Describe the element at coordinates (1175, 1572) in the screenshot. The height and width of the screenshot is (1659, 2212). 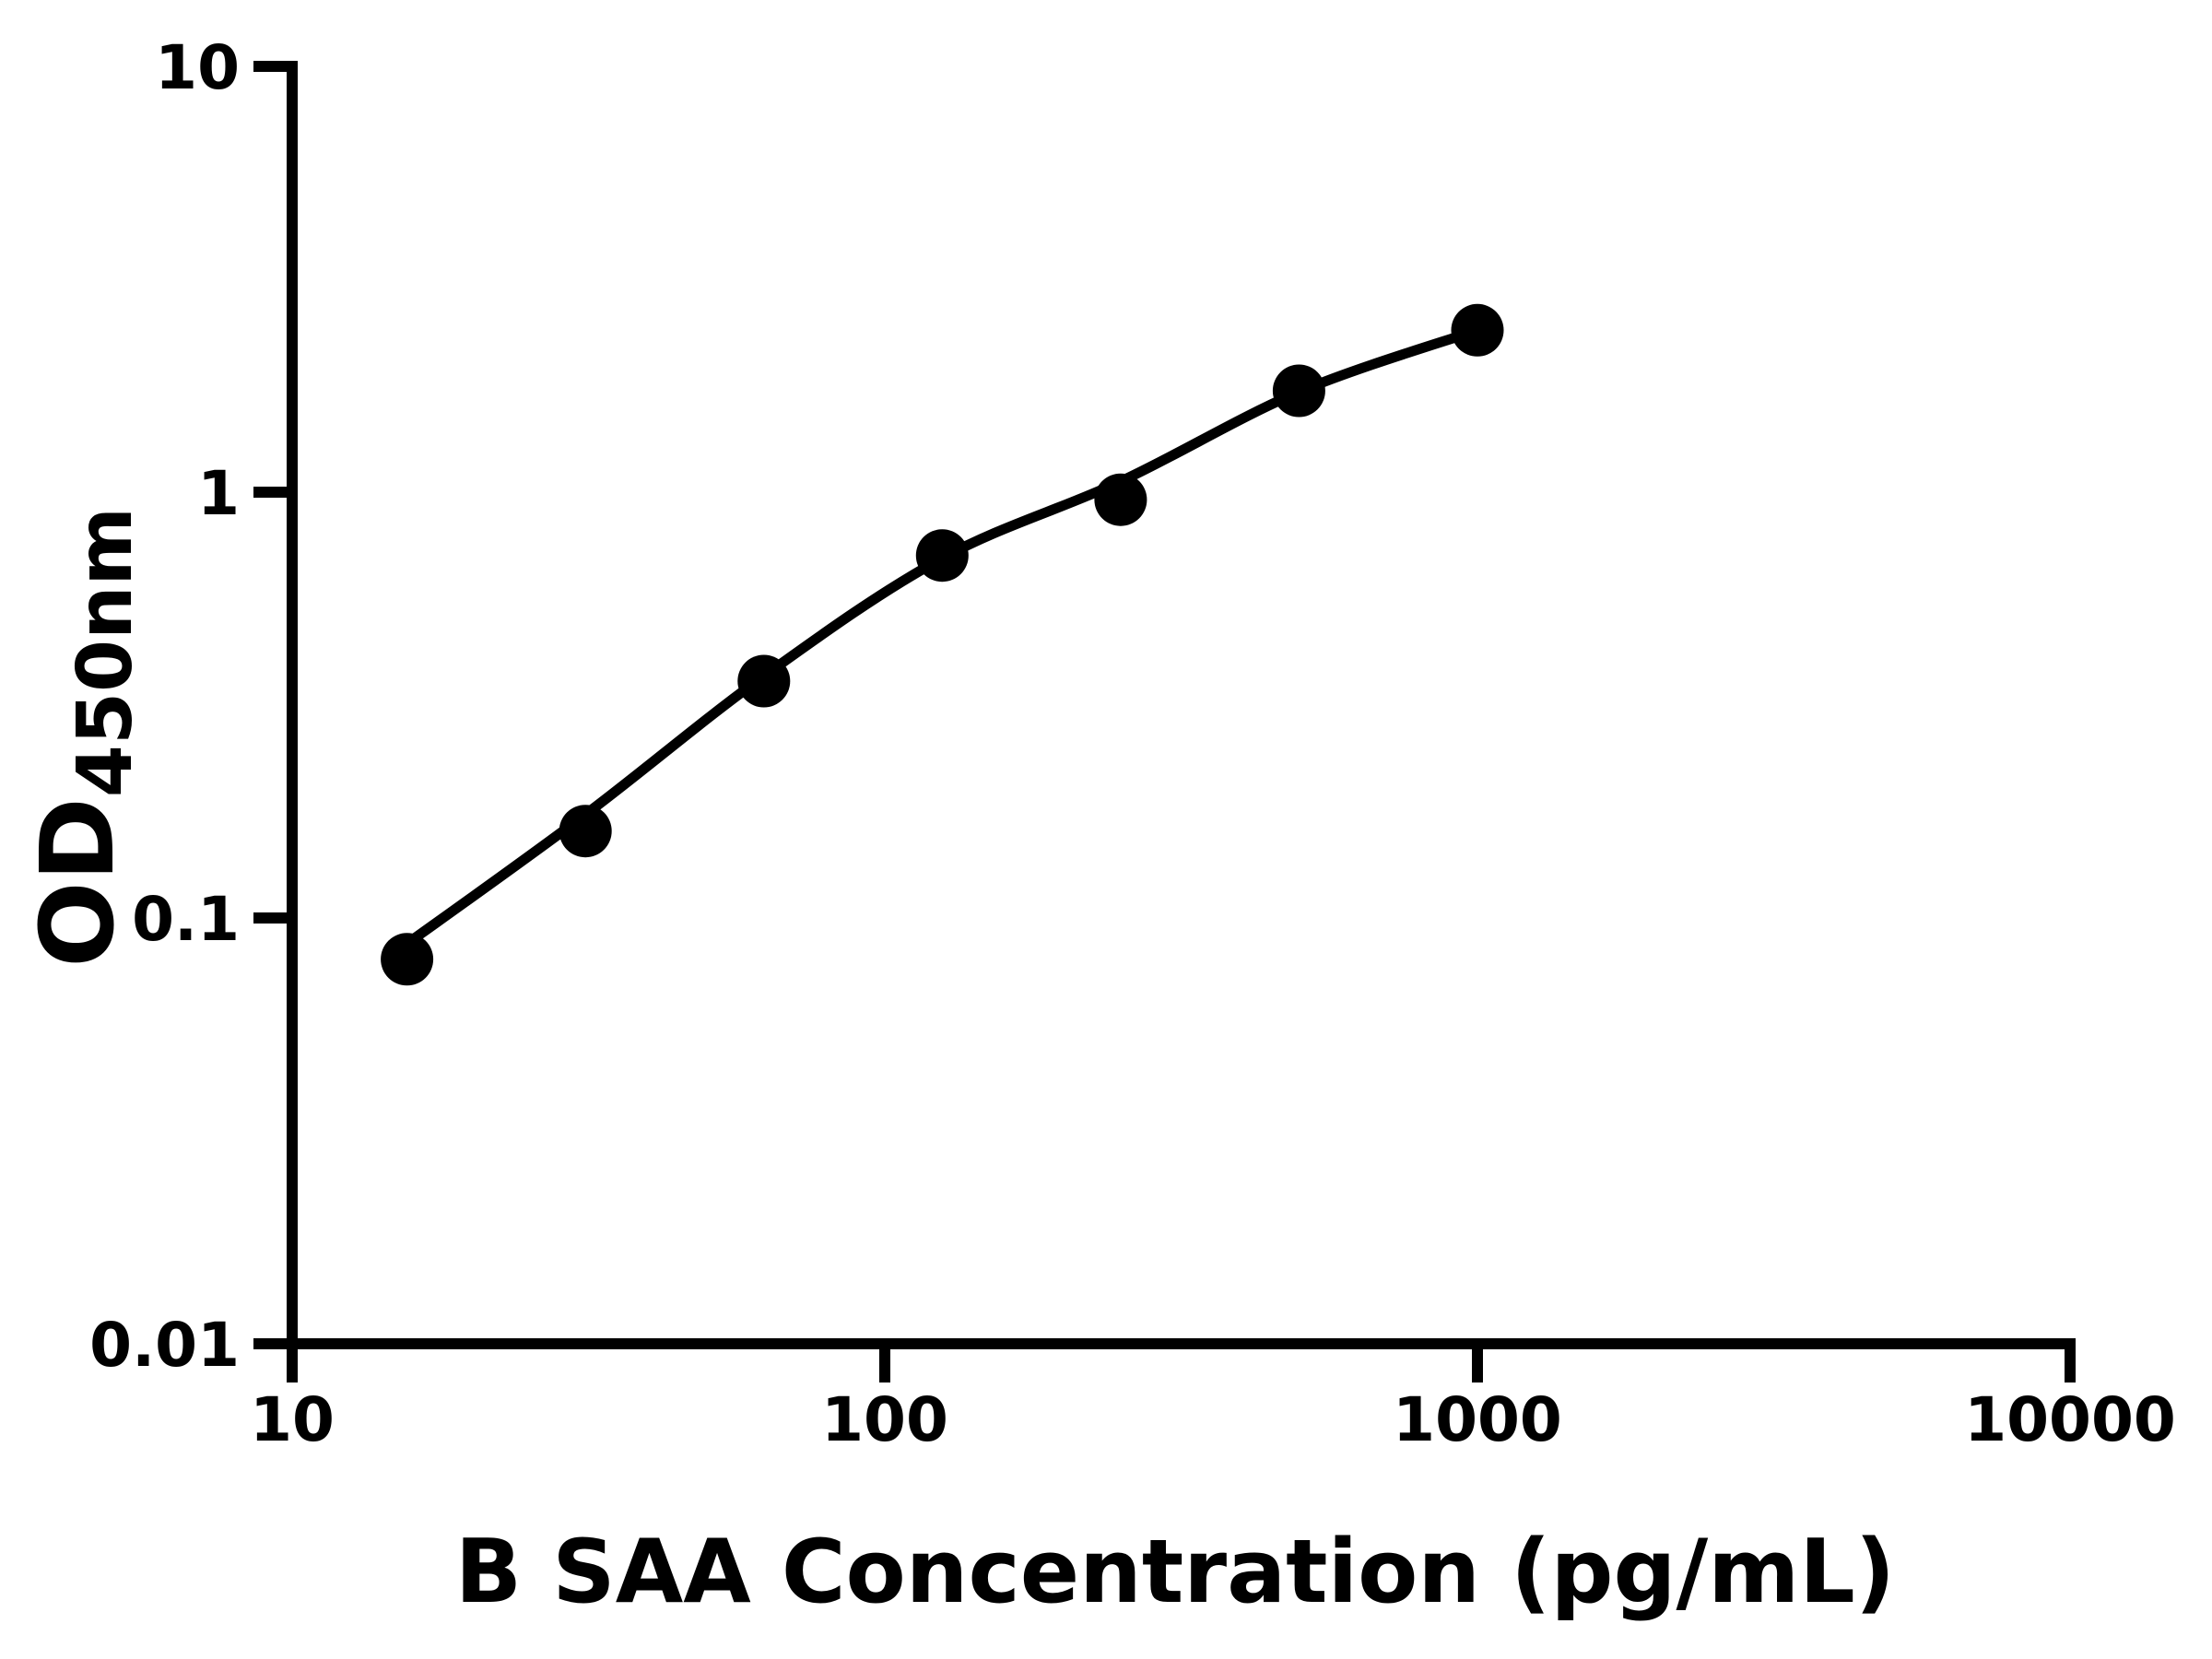
I see `x-axis-title: B SAA Concentration (pg/mL)` at that location.